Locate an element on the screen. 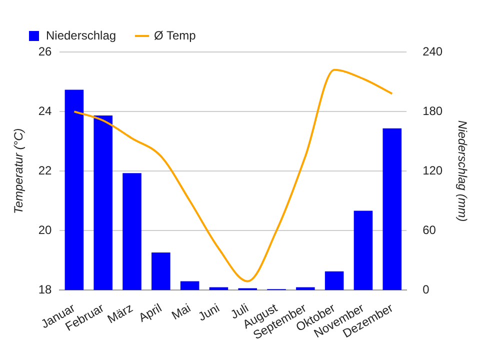  y-tick-label: 18 is located at coordinates (45, 289).